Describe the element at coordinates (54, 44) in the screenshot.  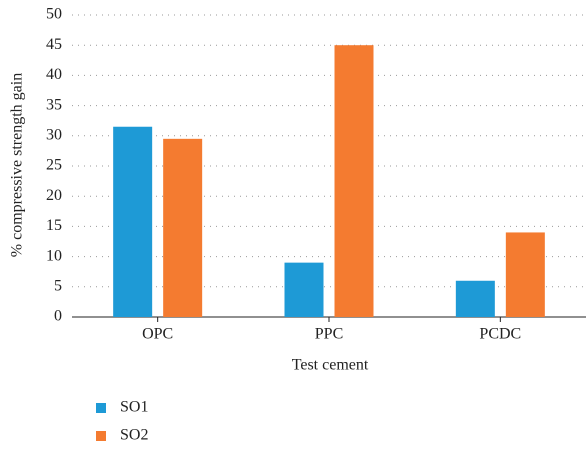
I see `y-tick-label: 45` at that location.